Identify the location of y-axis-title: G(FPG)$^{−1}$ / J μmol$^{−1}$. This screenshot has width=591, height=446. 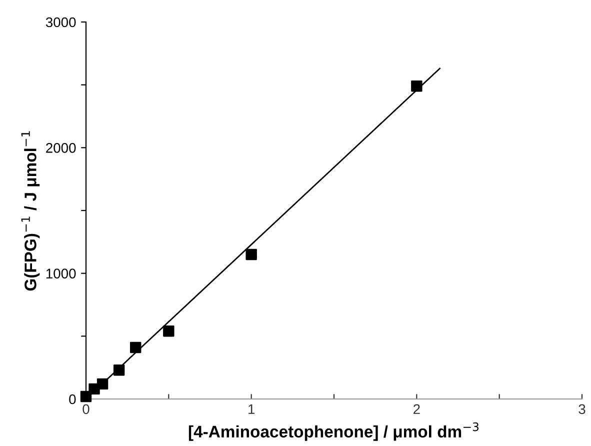
(30, 211).